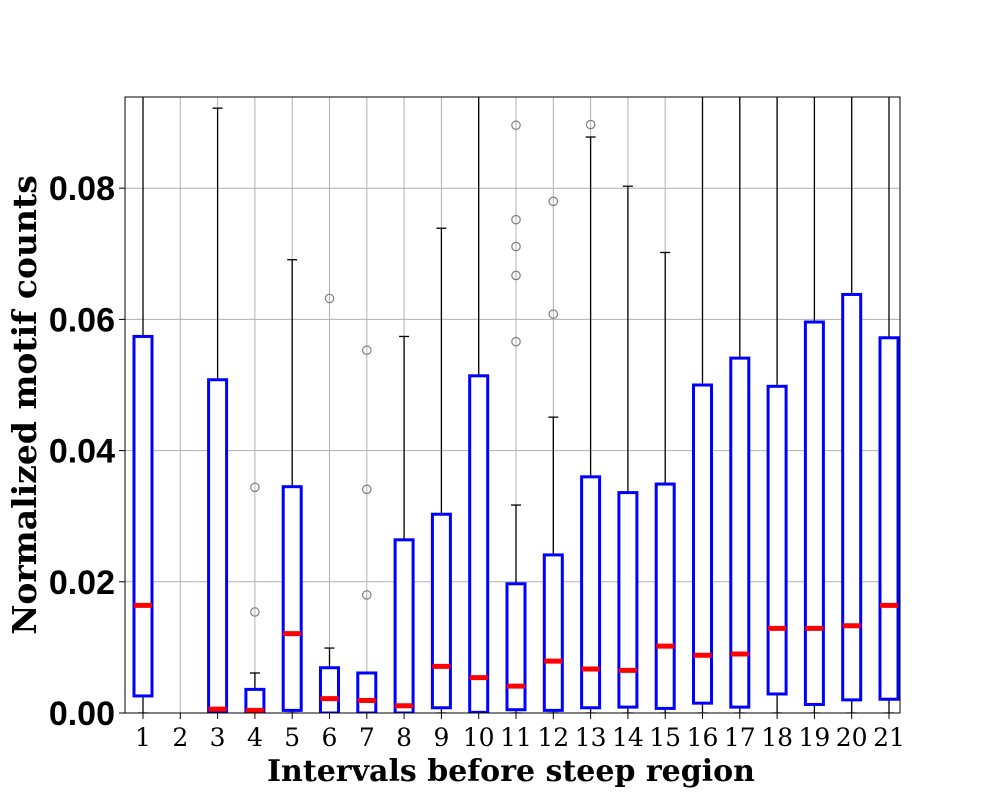  What do you see at coordinates (82, 452) in the screenshot?
I see `y-tick-label: 0.04` at bounding box center [82, 452].